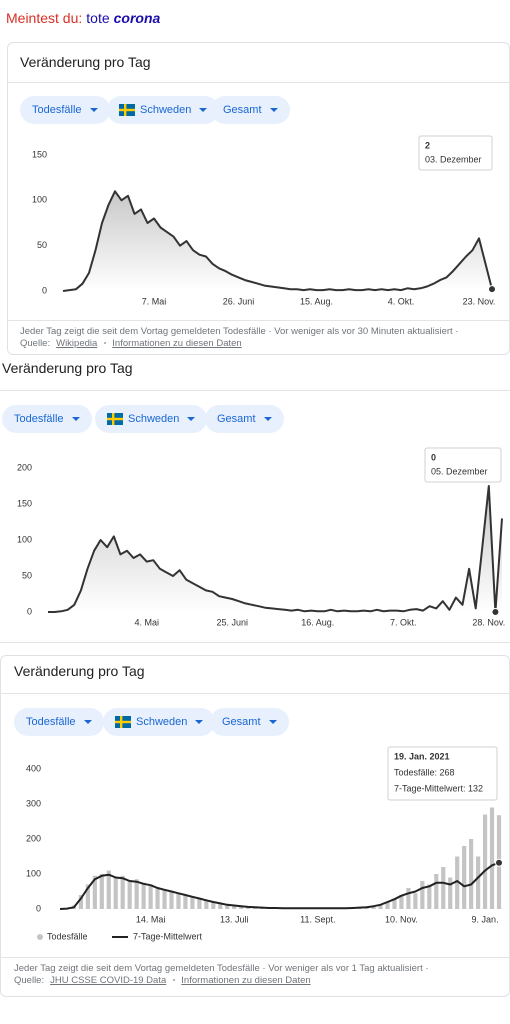 Image resolution: width=510 pixels, height=1024 pixels. Describe the element at coordinates (33, 873) in the screenshot. I see `y-tick-label: 100` at that location.